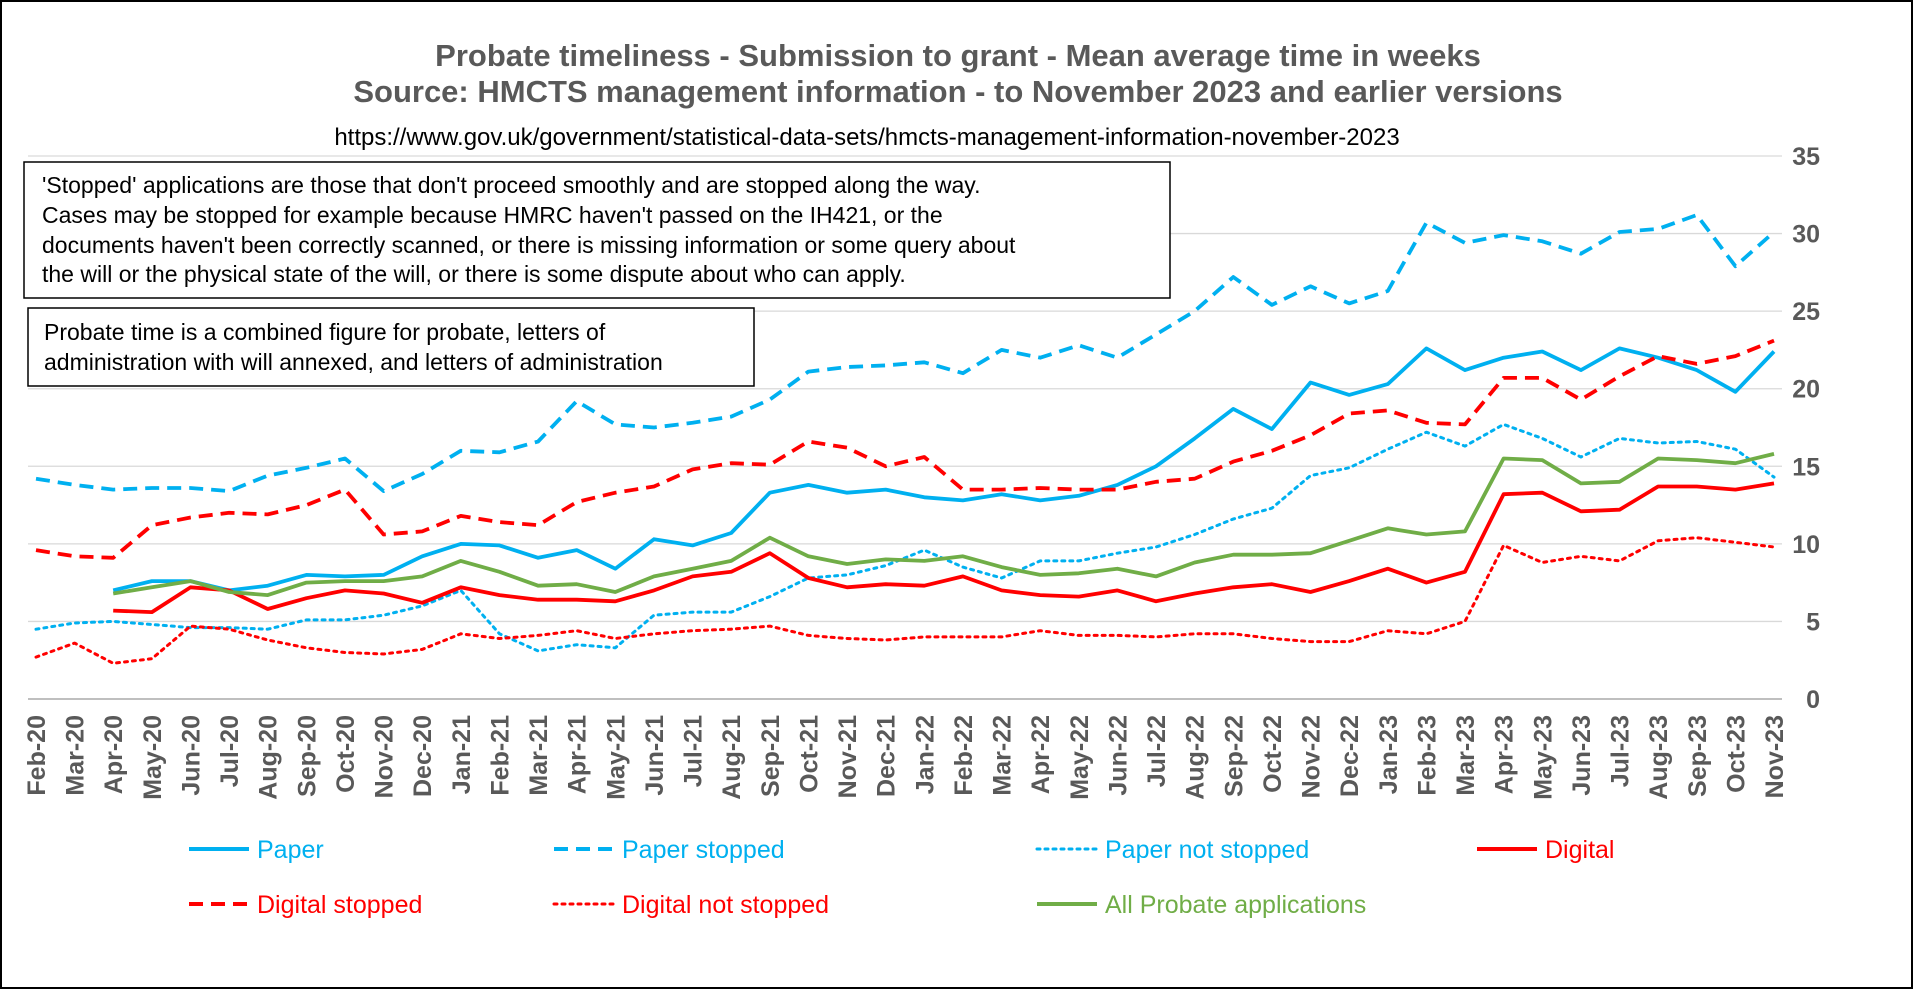 The height and width of the screenshot is (991, 1913). What do you see at coordinates (1813, 700) in the screenshot?
I see `y-tick-label: 0` at bounding box center [1813, 700].